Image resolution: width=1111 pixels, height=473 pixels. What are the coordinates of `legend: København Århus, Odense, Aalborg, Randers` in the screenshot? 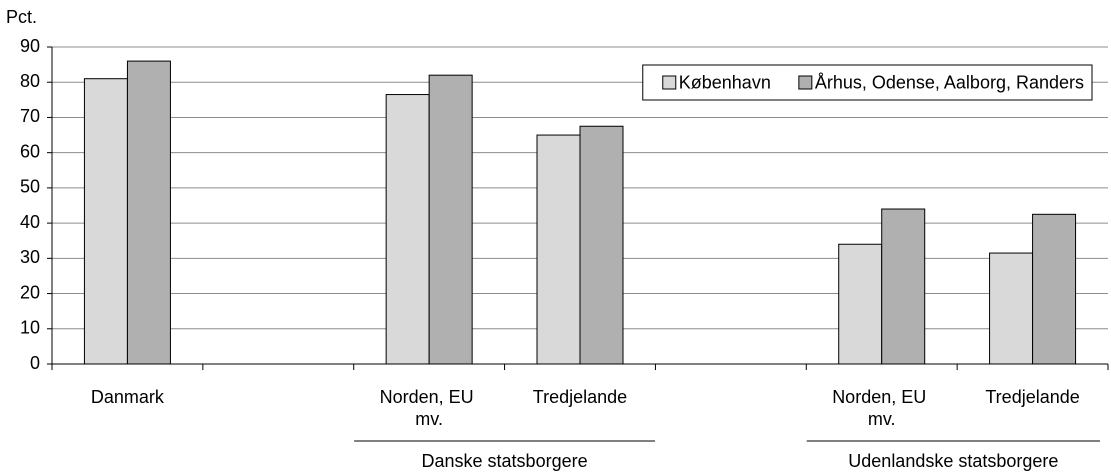 It's located at (867, 82).